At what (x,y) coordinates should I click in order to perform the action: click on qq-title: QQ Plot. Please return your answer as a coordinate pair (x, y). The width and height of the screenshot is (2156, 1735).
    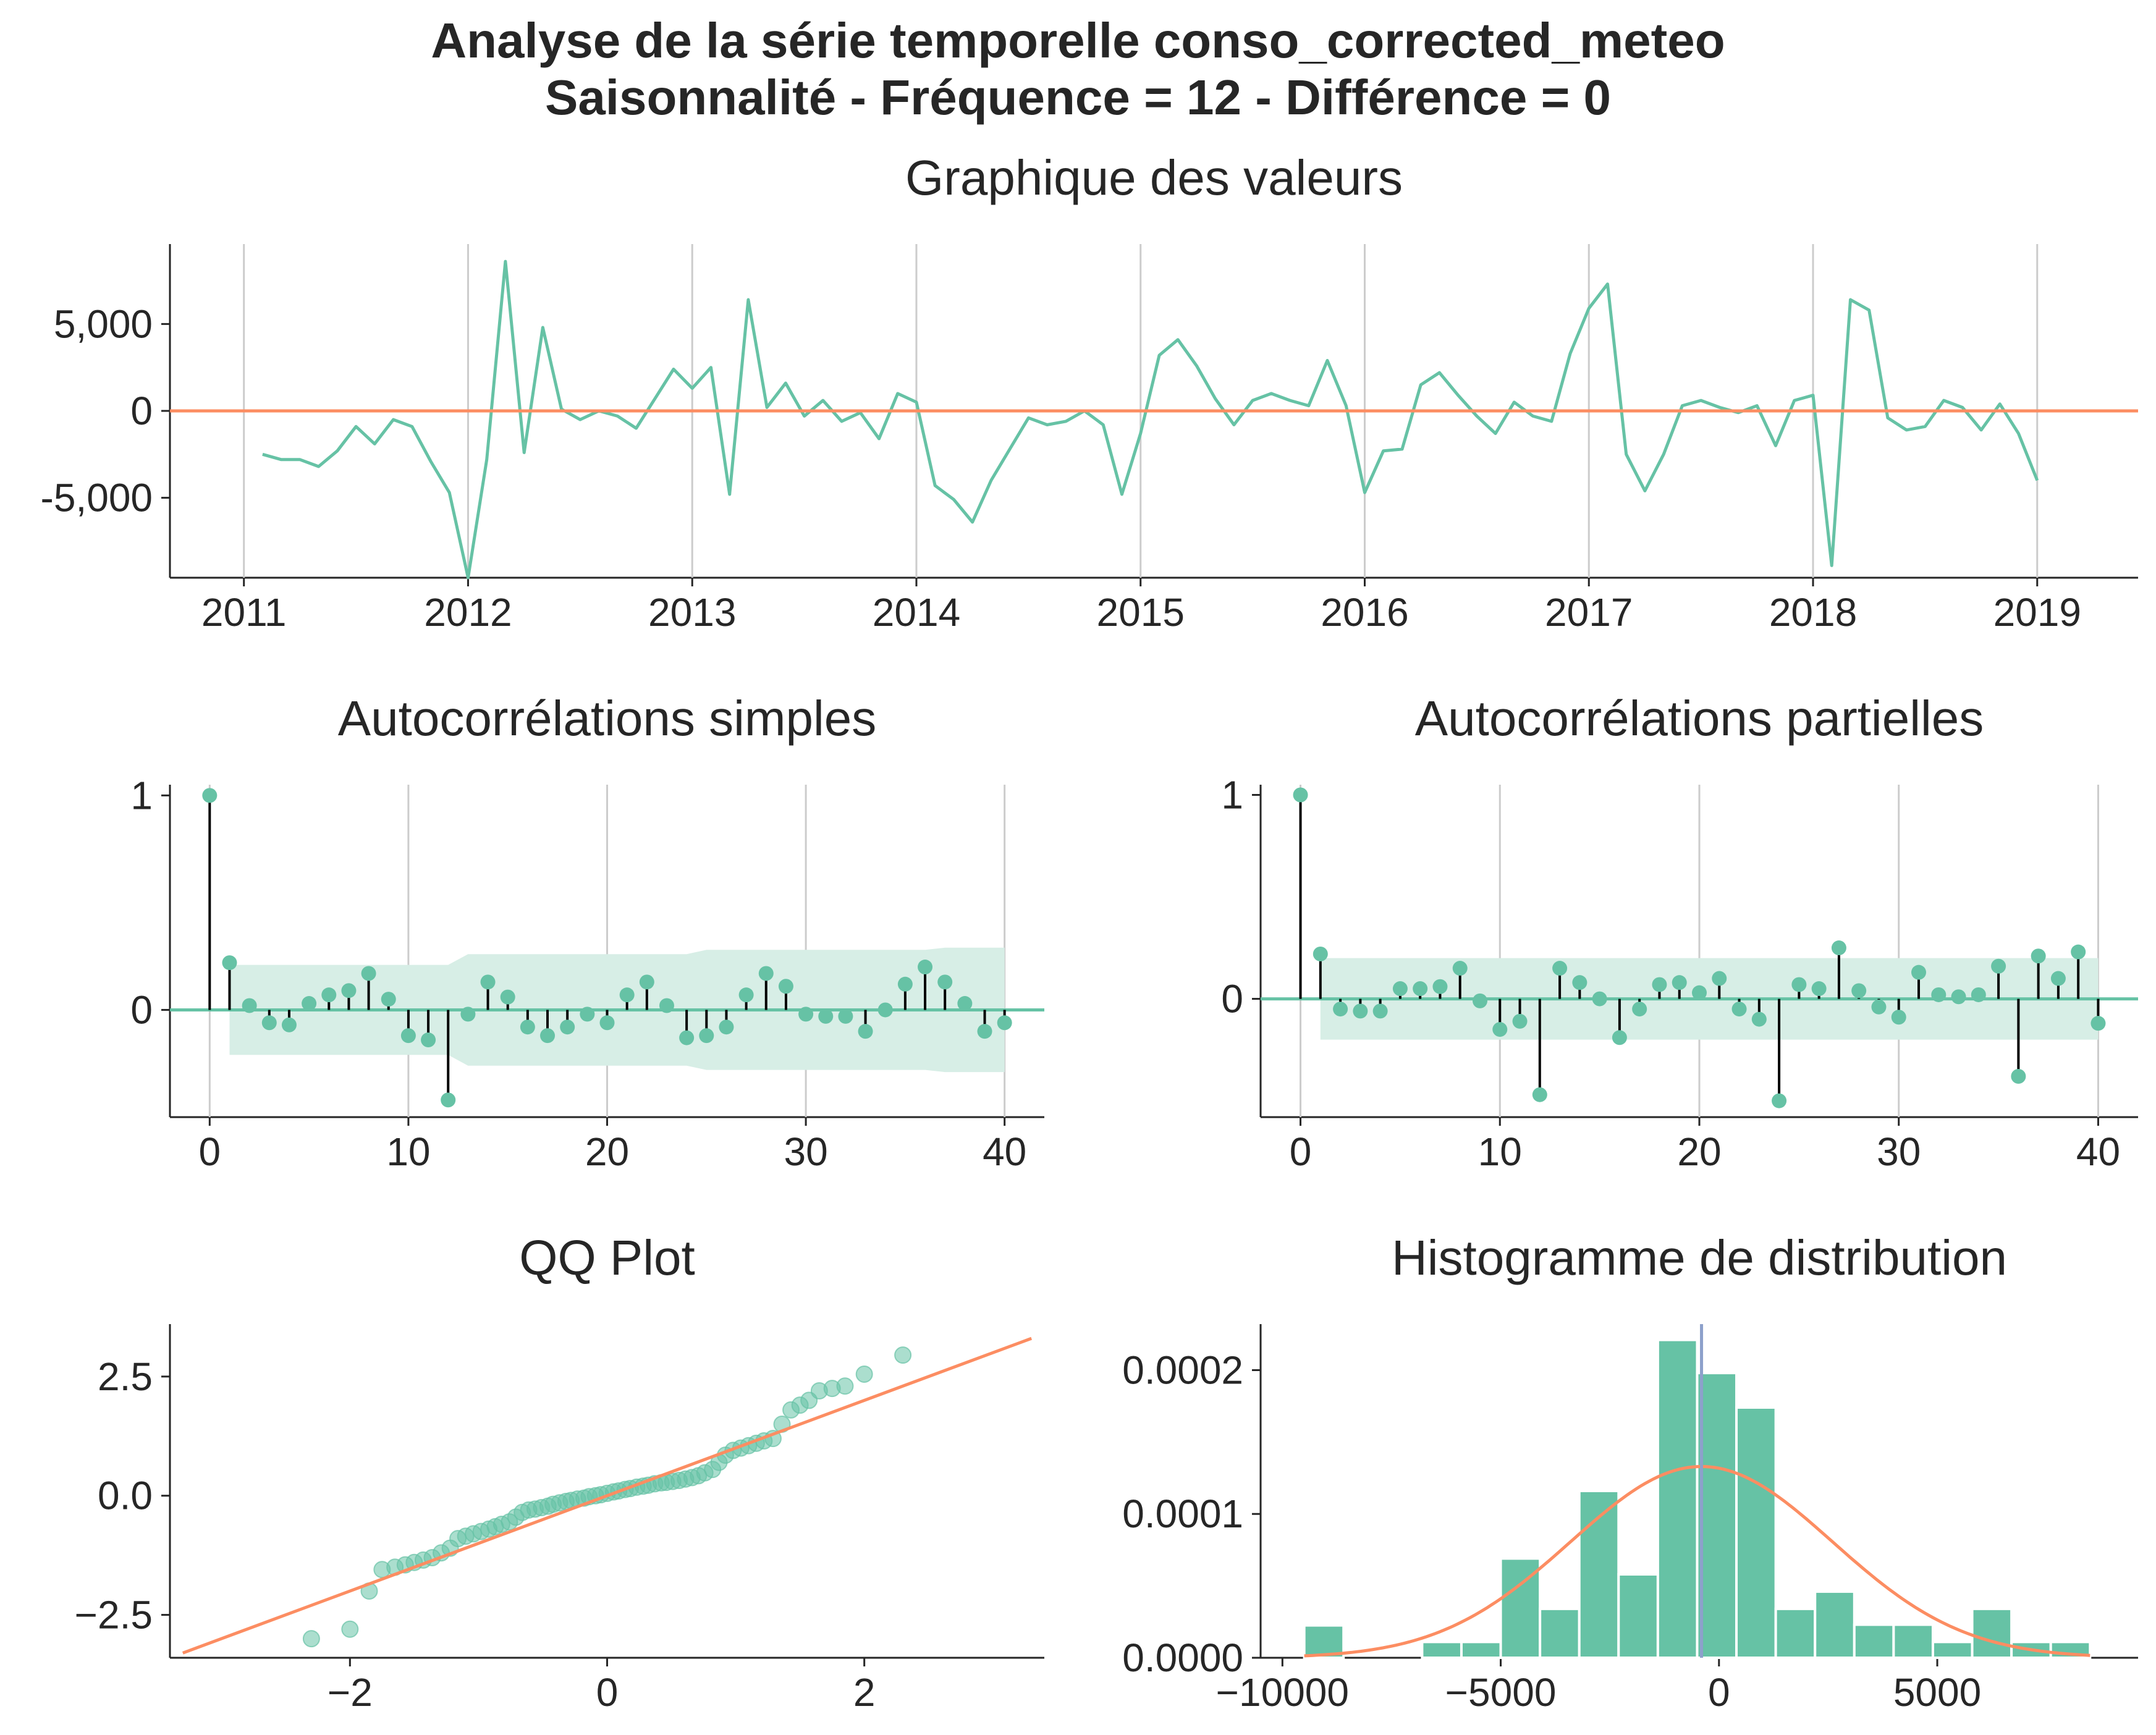
    Looking at the image, I should click on (607, 1257).